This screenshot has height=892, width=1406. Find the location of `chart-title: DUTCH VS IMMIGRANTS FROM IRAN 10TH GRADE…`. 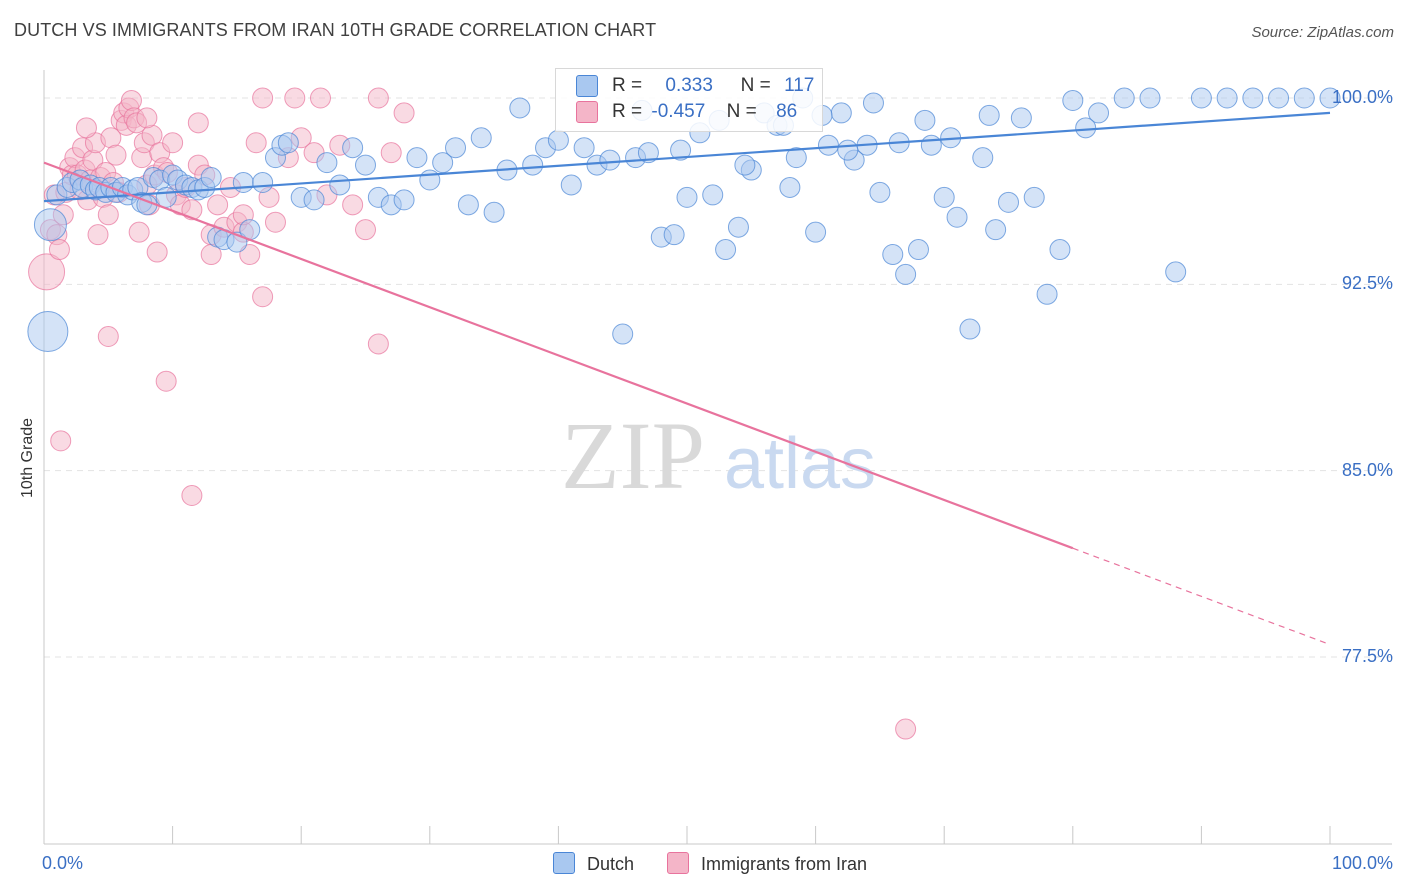

chart-title: DUTCH VS IMMIGRANTS FROM IRAN 10TH GRADE… is located at coordinates (335, 30).